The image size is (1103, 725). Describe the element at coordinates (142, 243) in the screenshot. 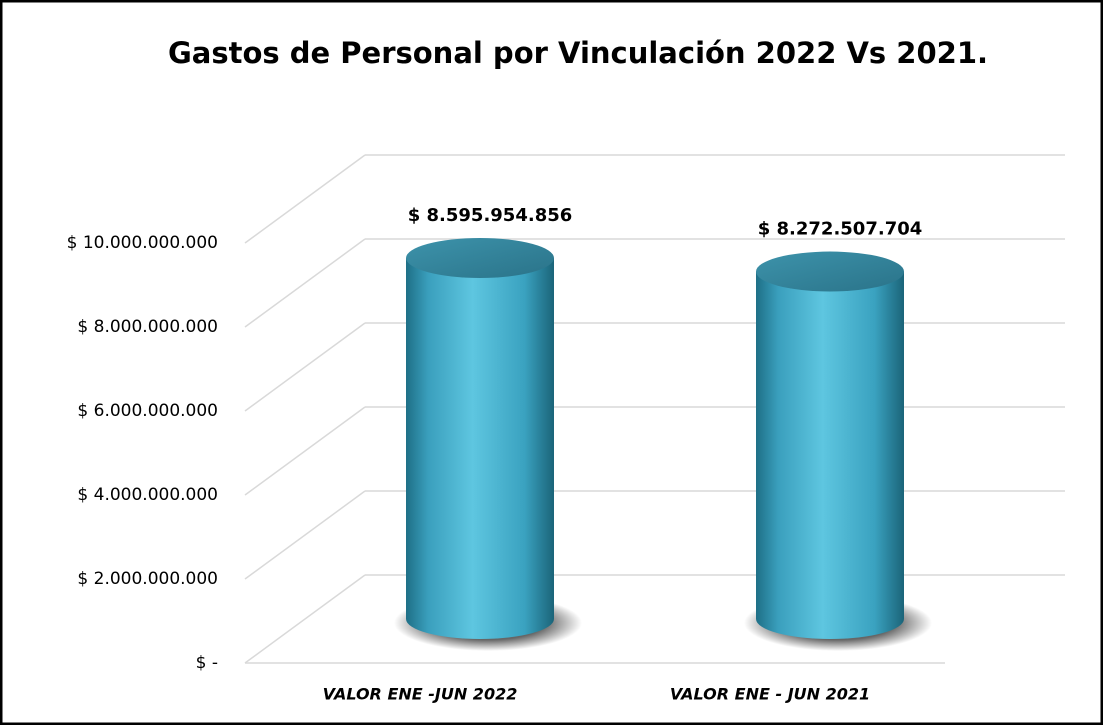

I see `y-tick-label: $ 10.000.000.000` at that location.